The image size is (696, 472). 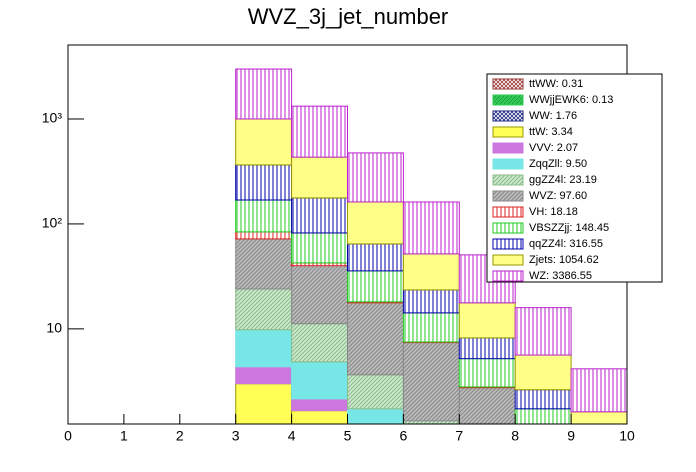 I want to click on y-tick-label: 10², so click(x=52, y=223).